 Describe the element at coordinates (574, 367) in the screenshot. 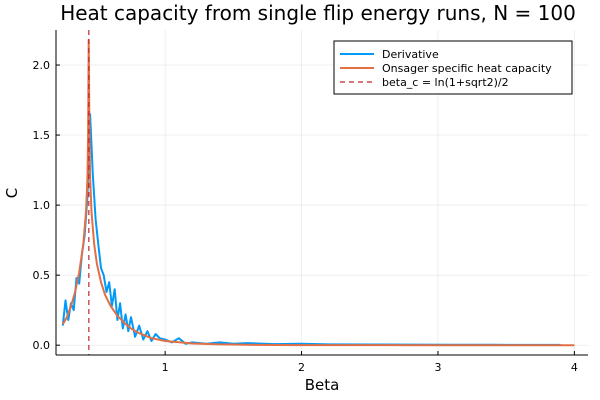

I see `x-tick-label: 4` at that location.